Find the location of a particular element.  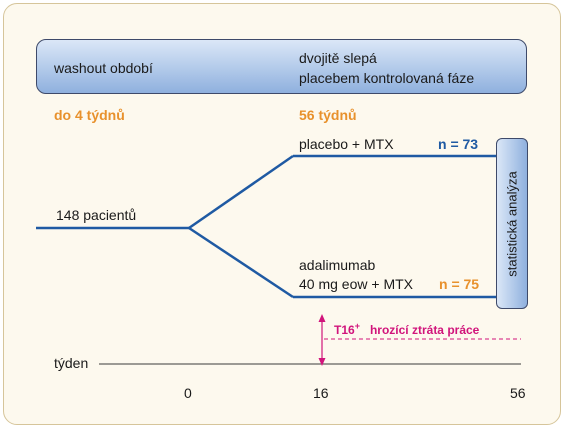

washout-label: washout období is located at coordinates (103, 68).